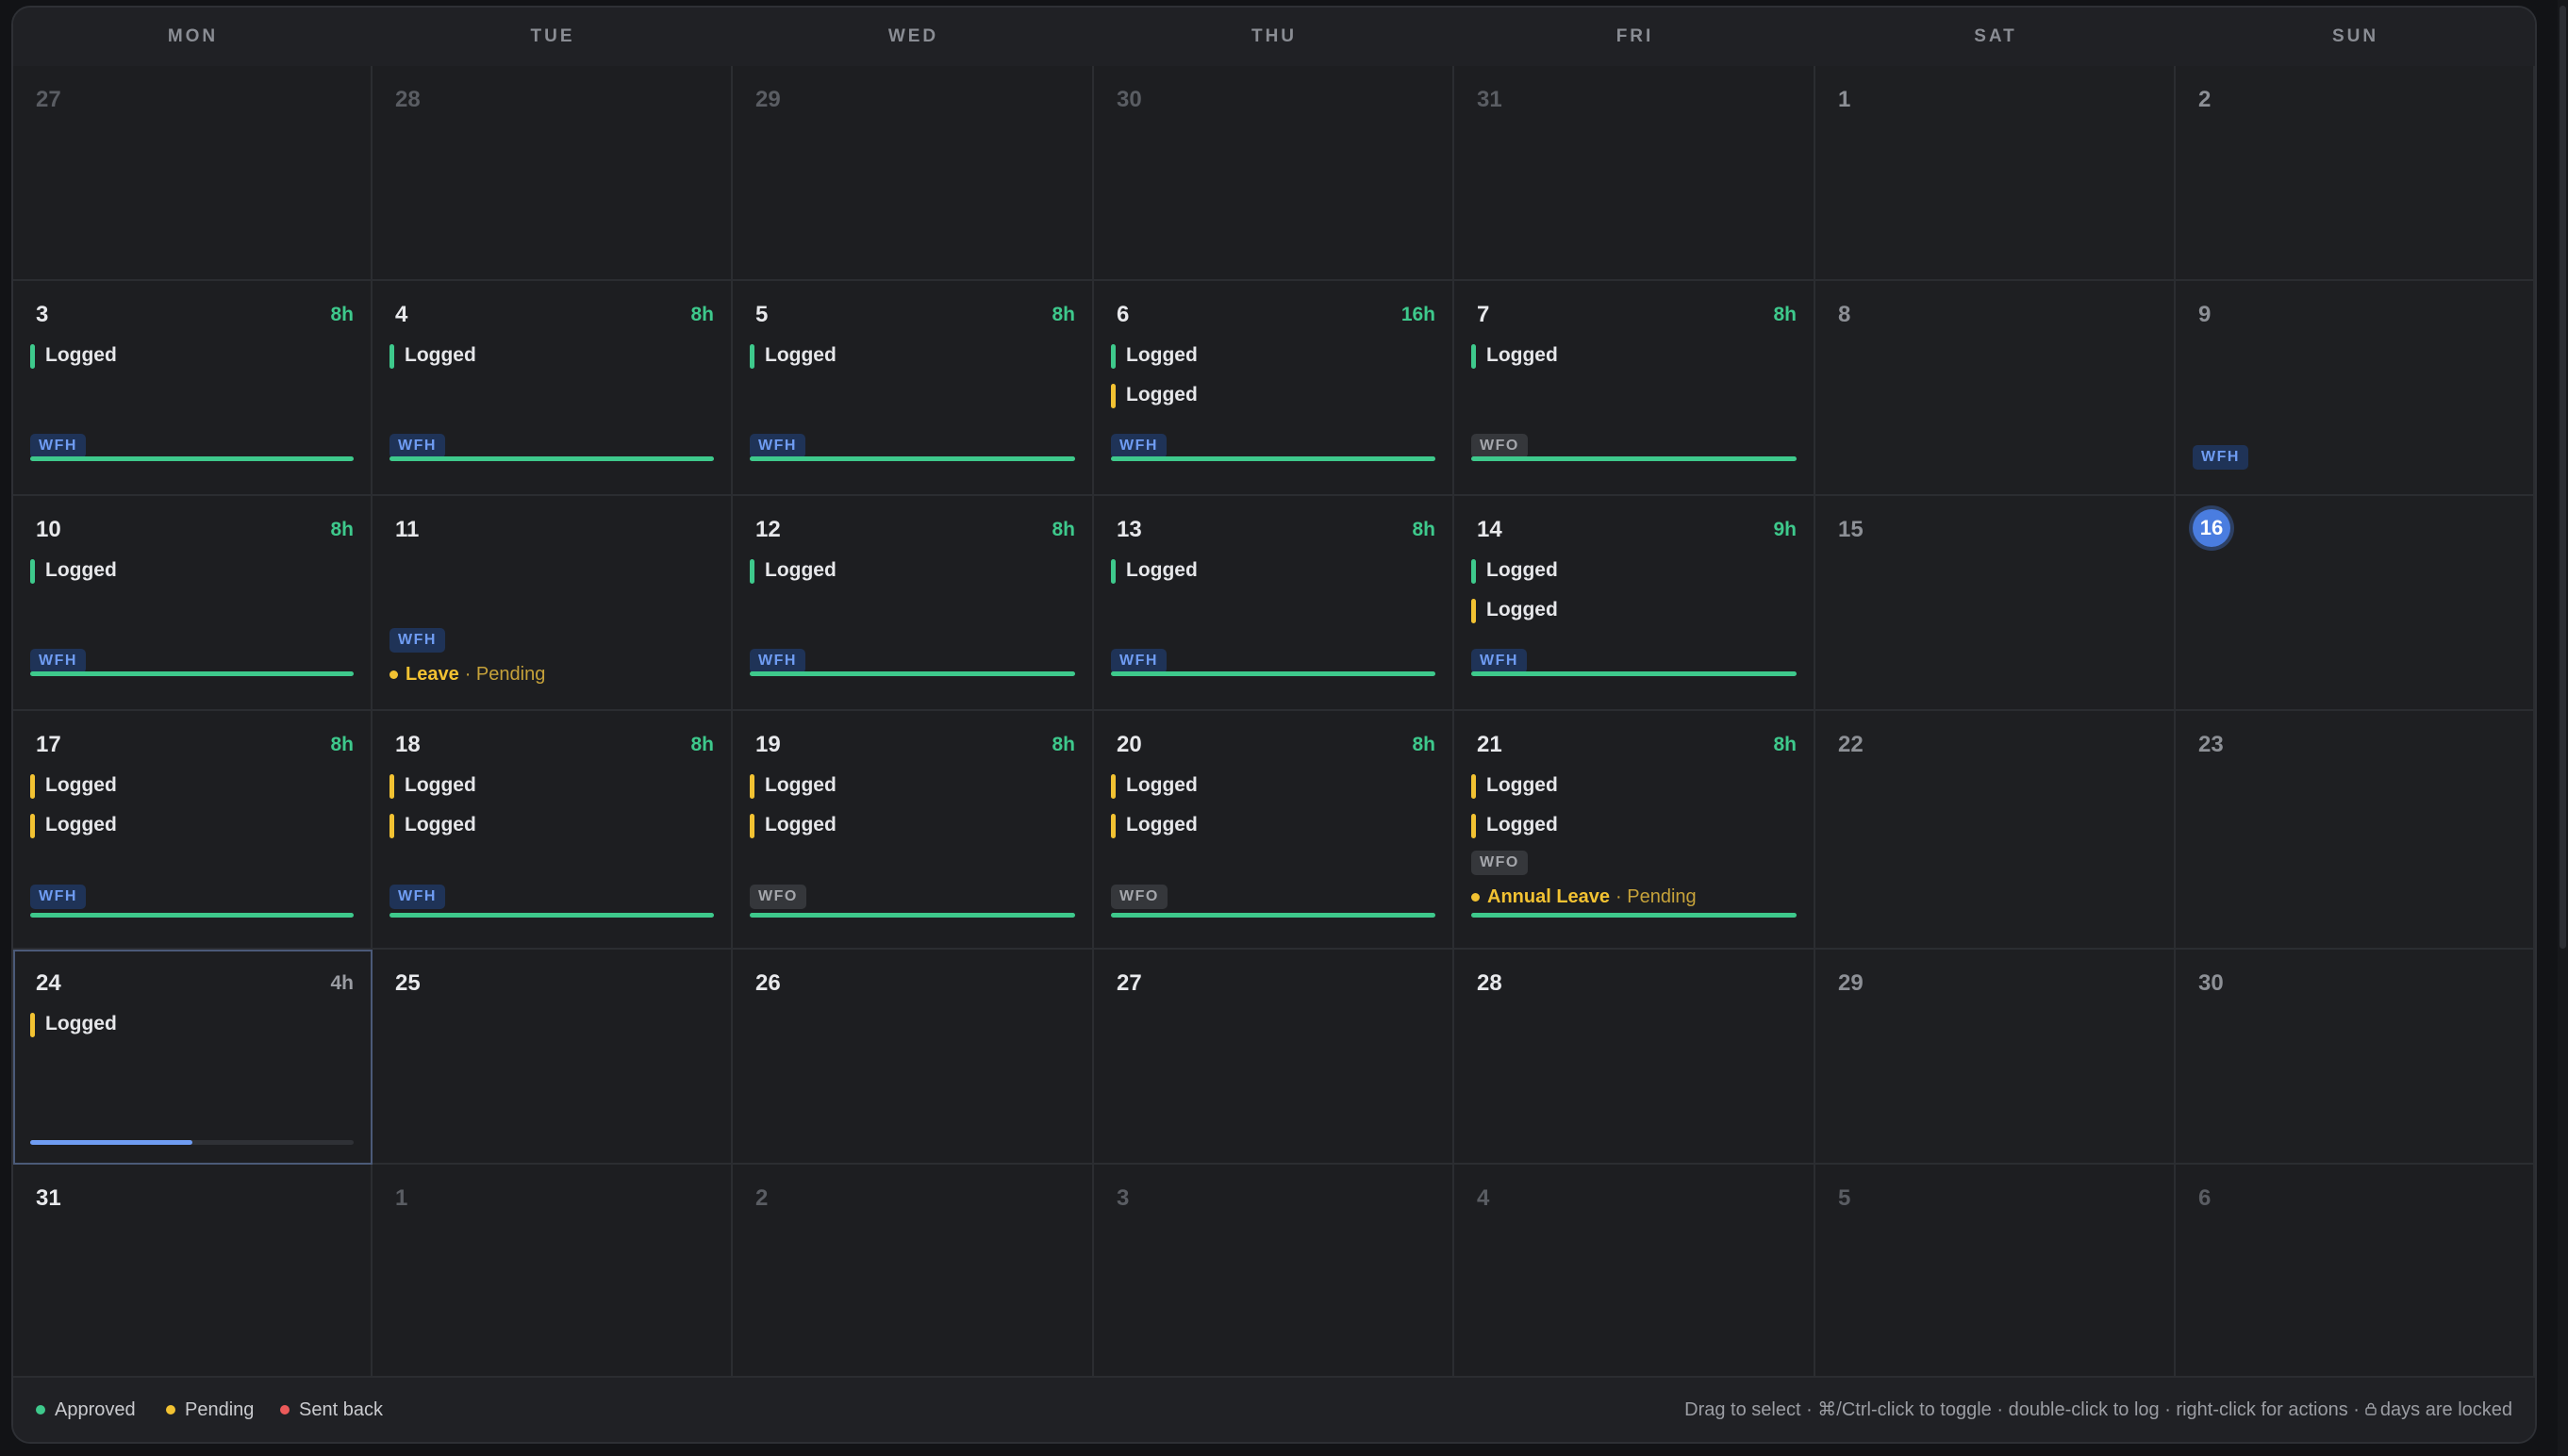 The height and width of the screenshot is (1456, 2568). Describe the element at coordinates (1996, 36) in the screenshot. I see `weekday-label: SAT` at that location.